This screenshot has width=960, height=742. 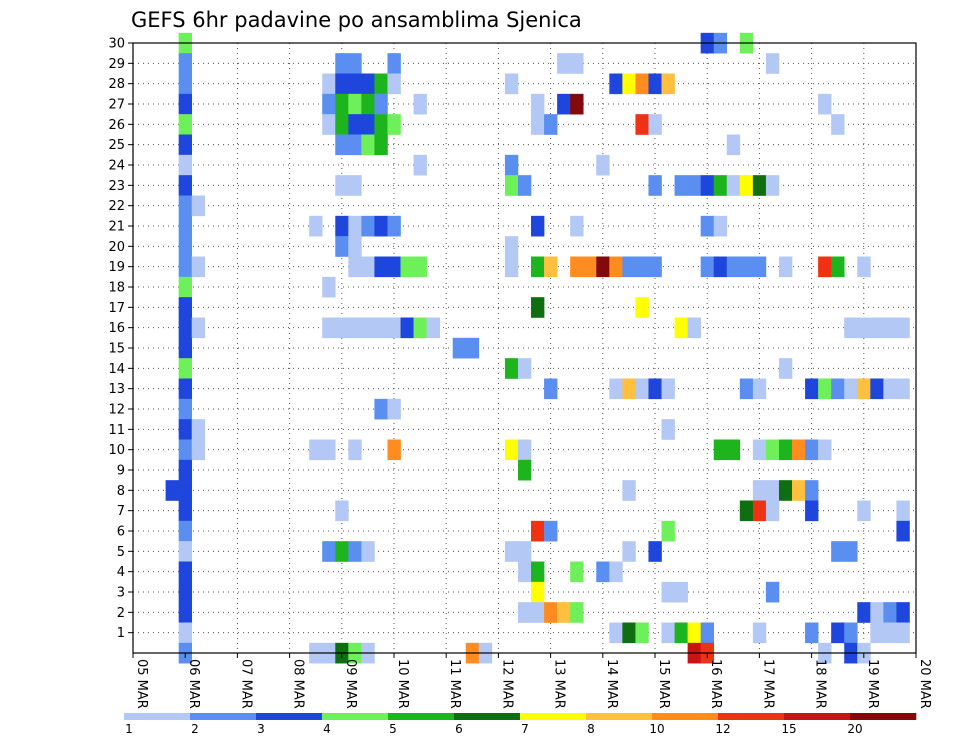 What do you see at coordinates (506, 684) in the screenshot?
I see `x-tick-label: 12 MAR` at bounding box center [506, 684].